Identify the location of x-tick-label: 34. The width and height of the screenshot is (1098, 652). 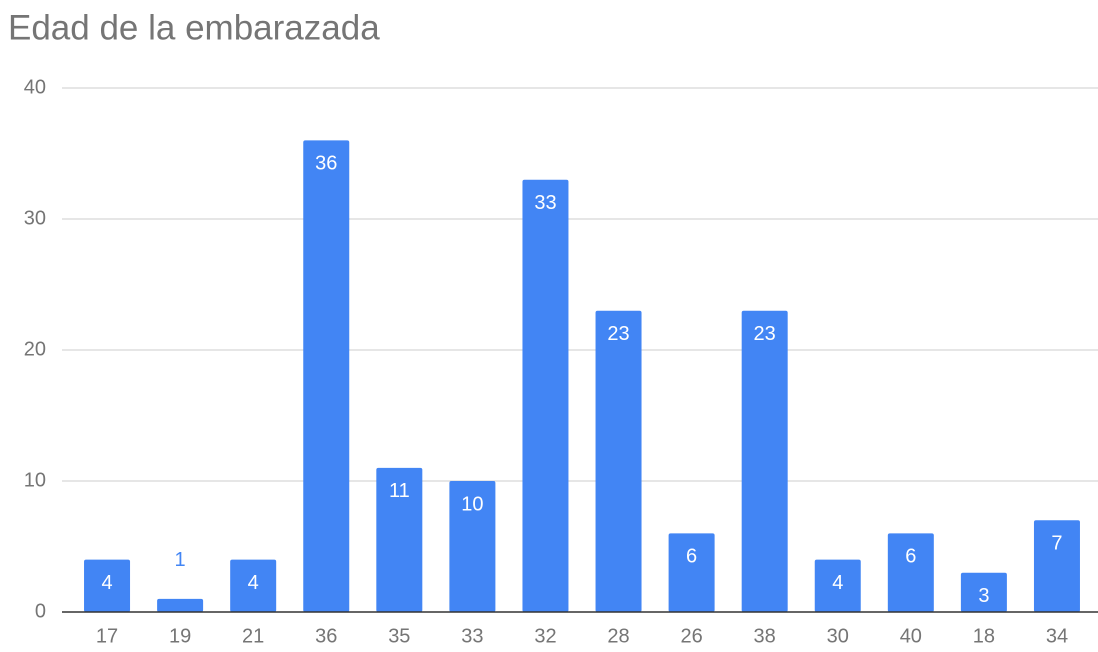
(1057, 636).